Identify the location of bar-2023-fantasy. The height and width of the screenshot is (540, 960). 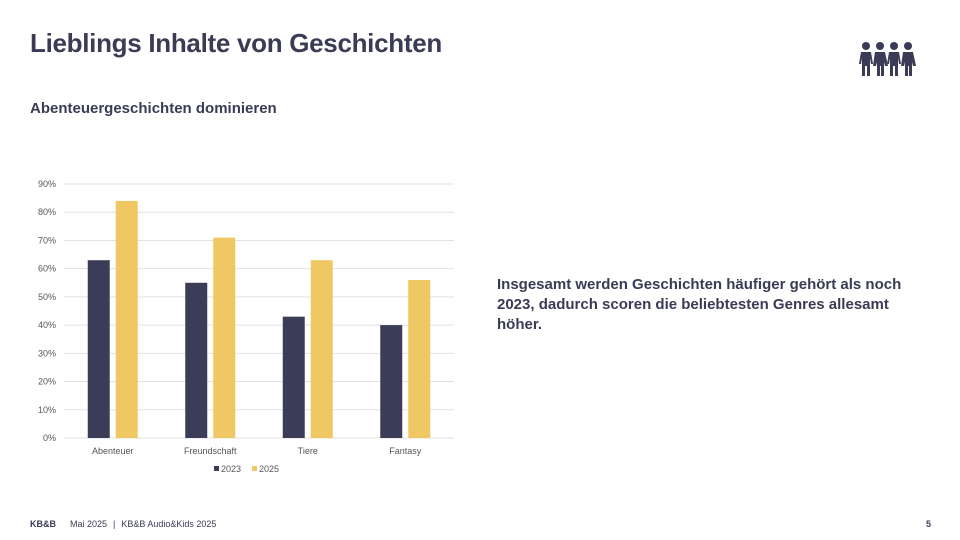
(391, 381).